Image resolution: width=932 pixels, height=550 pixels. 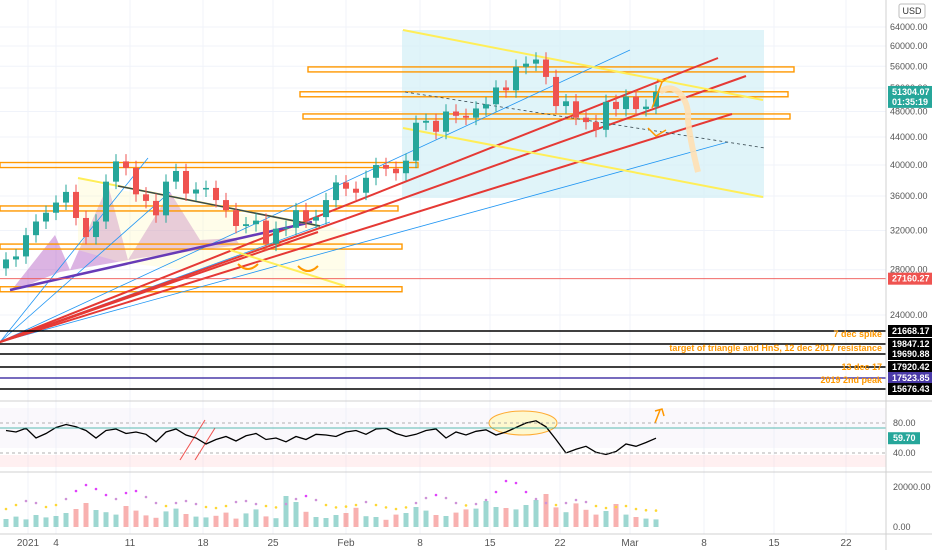 I want to click on level-annotation: 13 dec 17, so click(x=861, y=367).